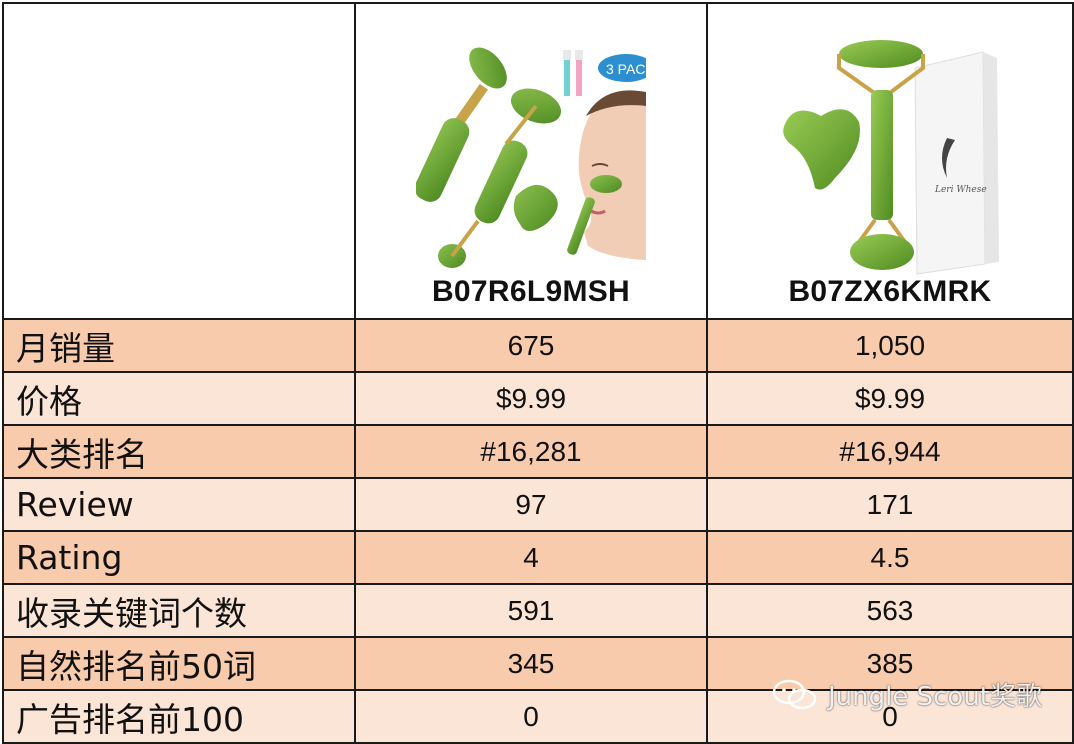 Image resolution: width=1074 pixels, height=744 pixels. What do you see at coordinates (531, 557) in the screenshot?
I see `row-value-product-1: 4` at bounding box center [531, 557].